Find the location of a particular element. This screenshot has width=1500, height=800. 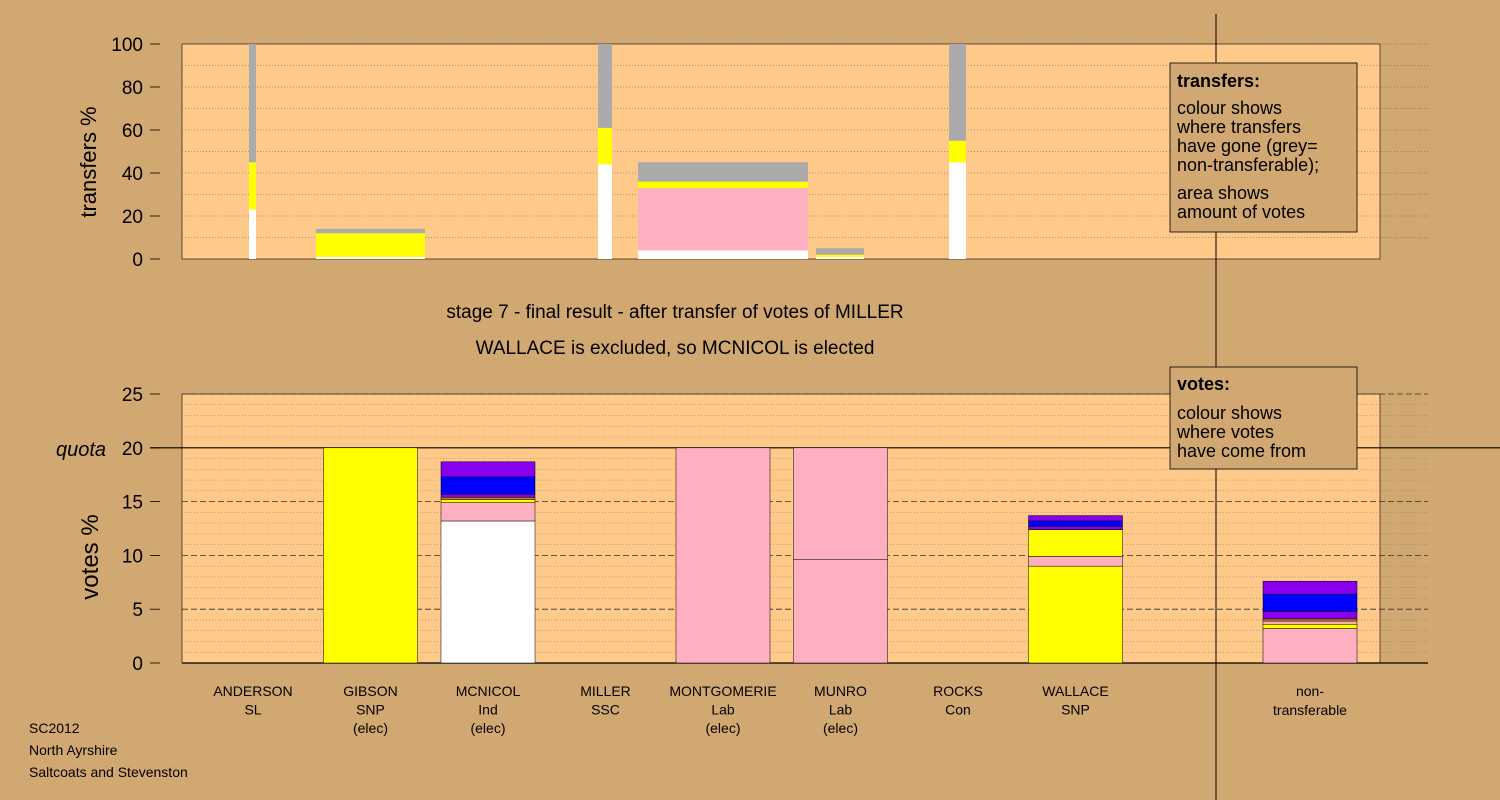

y-tick-label: 80 is located at coordinates (132, 88).